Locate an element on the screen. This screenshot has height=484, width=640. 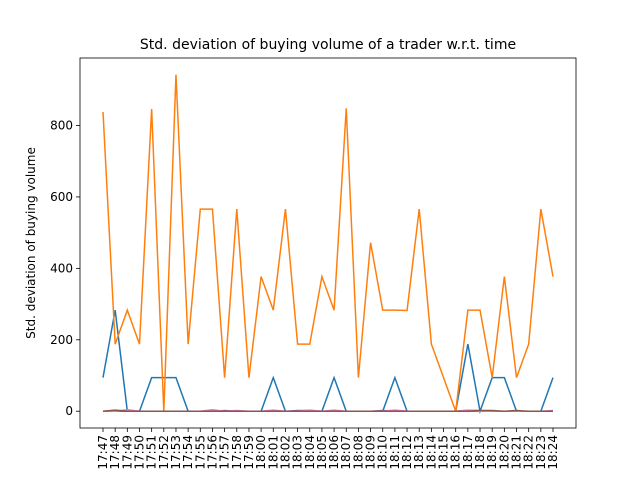
x-tick-label: 18:08 is located at coordinates (358, 452).